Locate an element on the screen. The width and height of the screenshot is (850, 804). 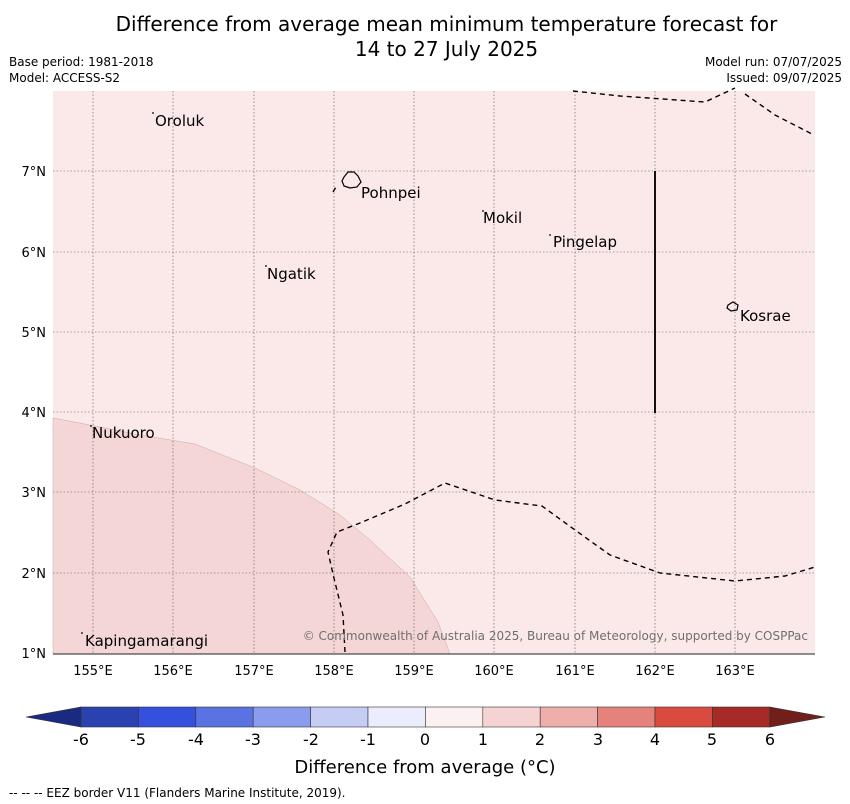
colorbar-tick-4: 4 is located at coordinates (655, 739).